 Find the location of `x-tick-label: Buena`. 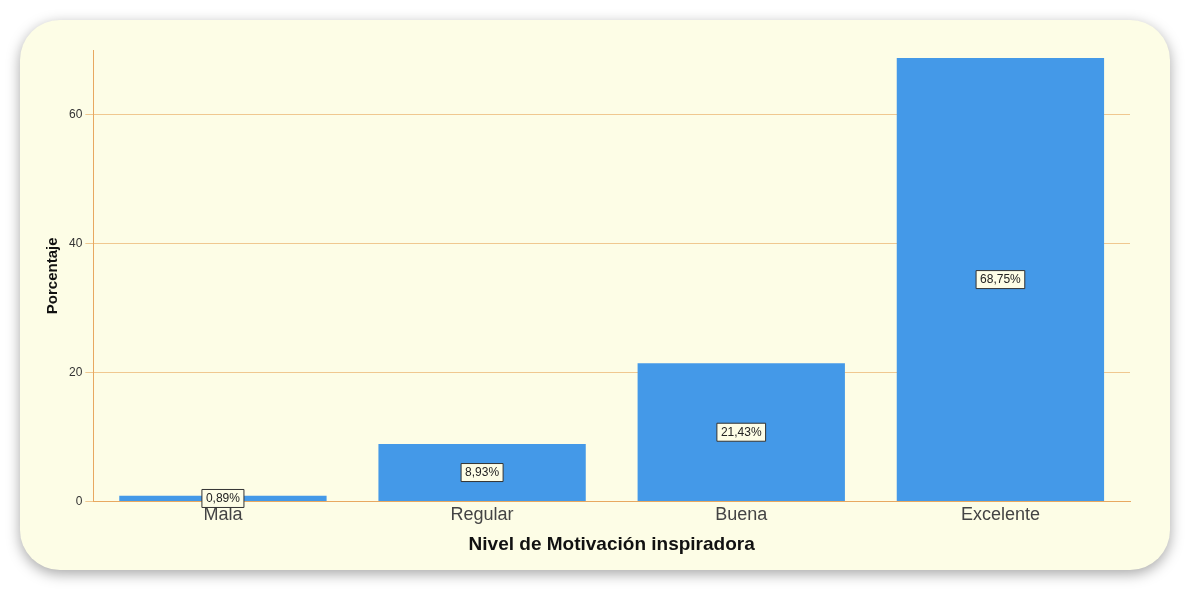

x-tick-label: Buena is located at coordinates (742, 514).